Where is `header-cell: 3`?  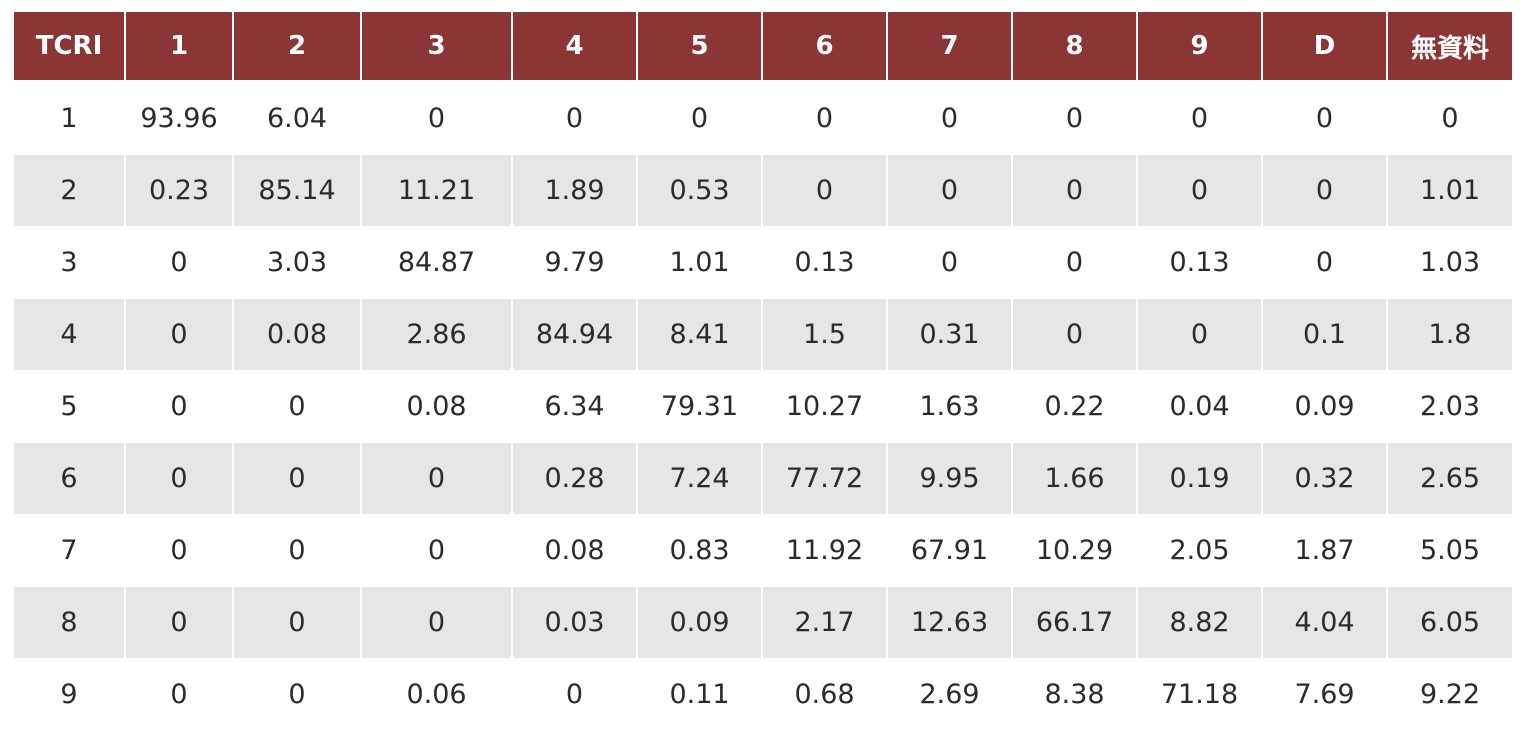 header-cell: 3 is located at coordinates (436, 47).